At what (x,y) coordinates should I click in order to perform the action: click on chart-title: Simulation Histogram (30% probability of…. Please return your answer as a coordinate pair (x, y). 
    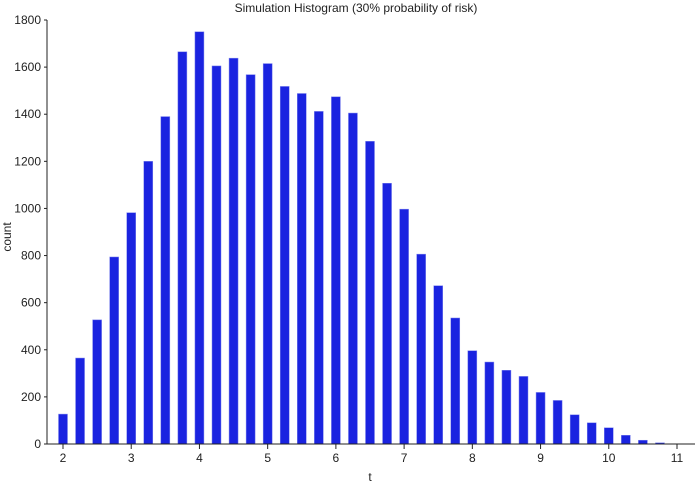
    Looking at the image, I should click on (356, 8).